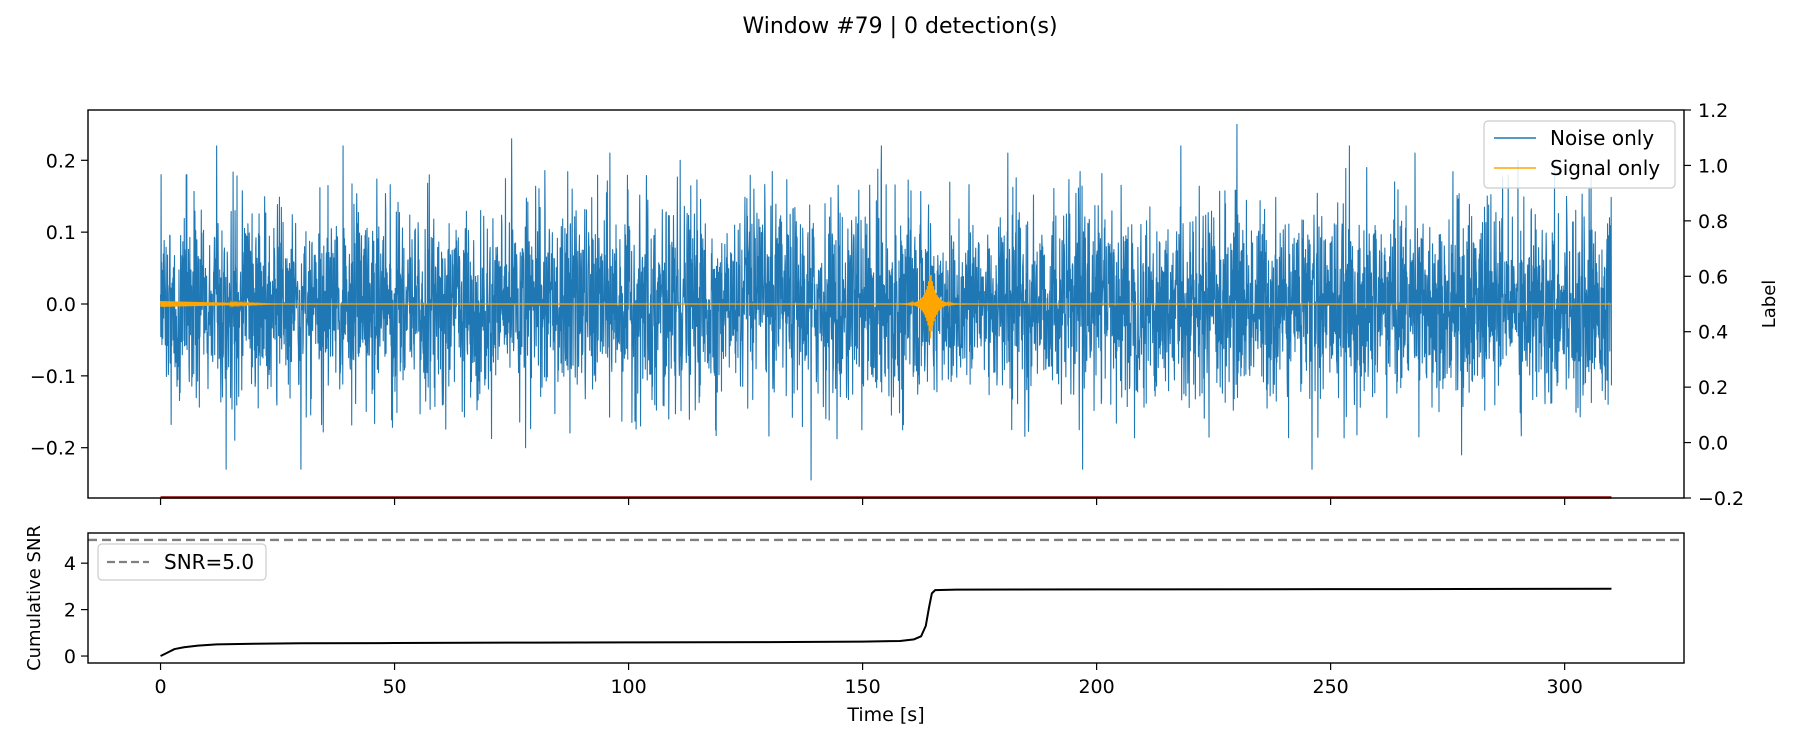 This screenshot has height=750, width=1800. What do you see at coordinates (70, 564) in the screenshot?
I see `y-tick-label: 4` at bounding box center [70, 564].